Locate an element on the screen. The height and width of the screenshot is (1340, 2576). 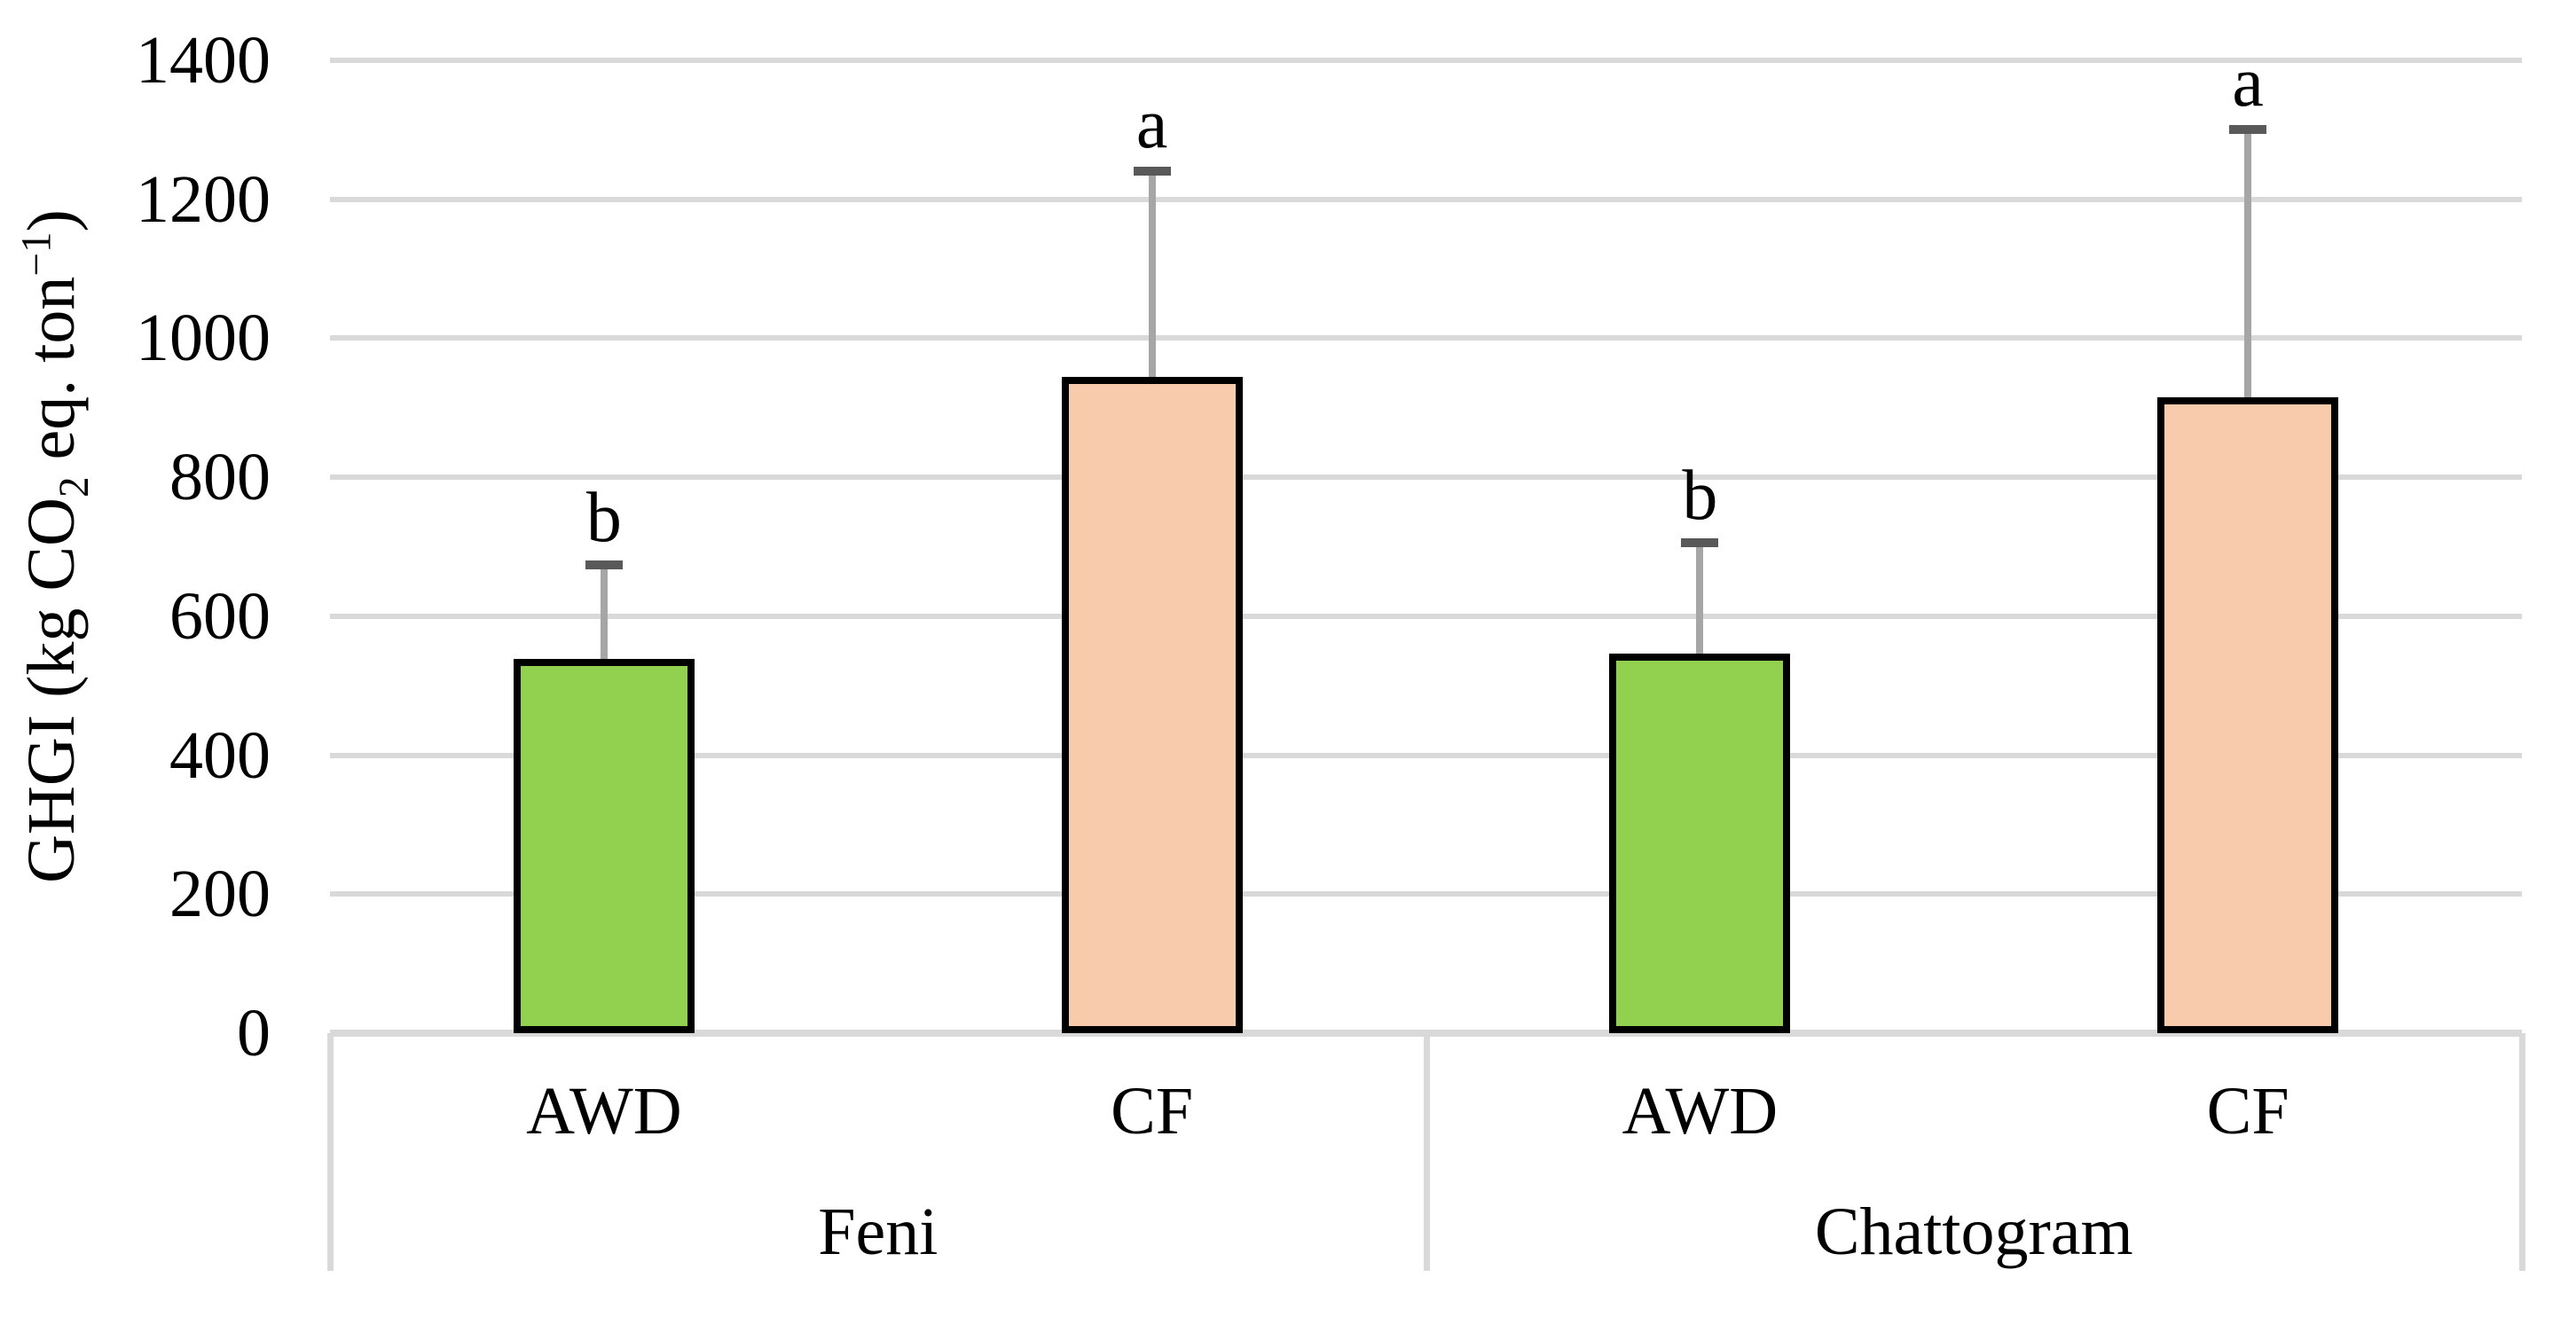
bar-feni-cf is located at coordinates (1152, 705).